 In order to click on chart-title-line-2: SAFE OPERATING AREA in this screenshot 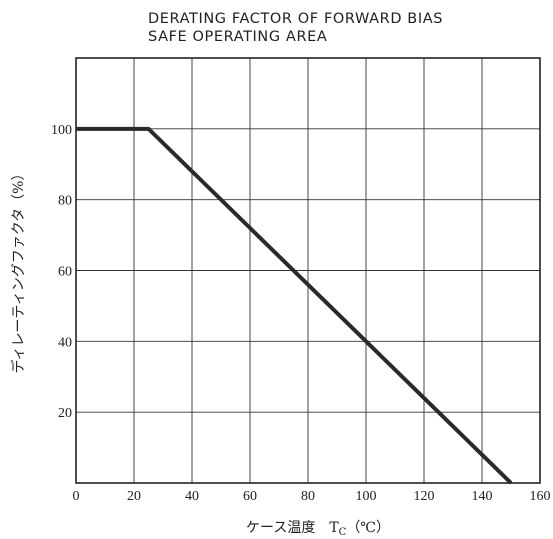, I will do `click(237, 37)`.